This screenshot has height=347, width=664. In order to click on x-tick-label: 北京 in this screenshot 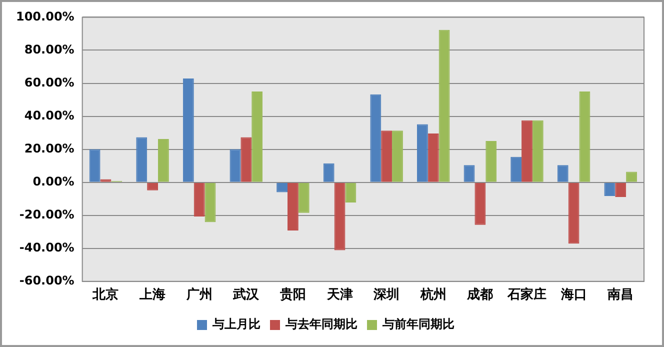, I will do `click(105, 294)`.